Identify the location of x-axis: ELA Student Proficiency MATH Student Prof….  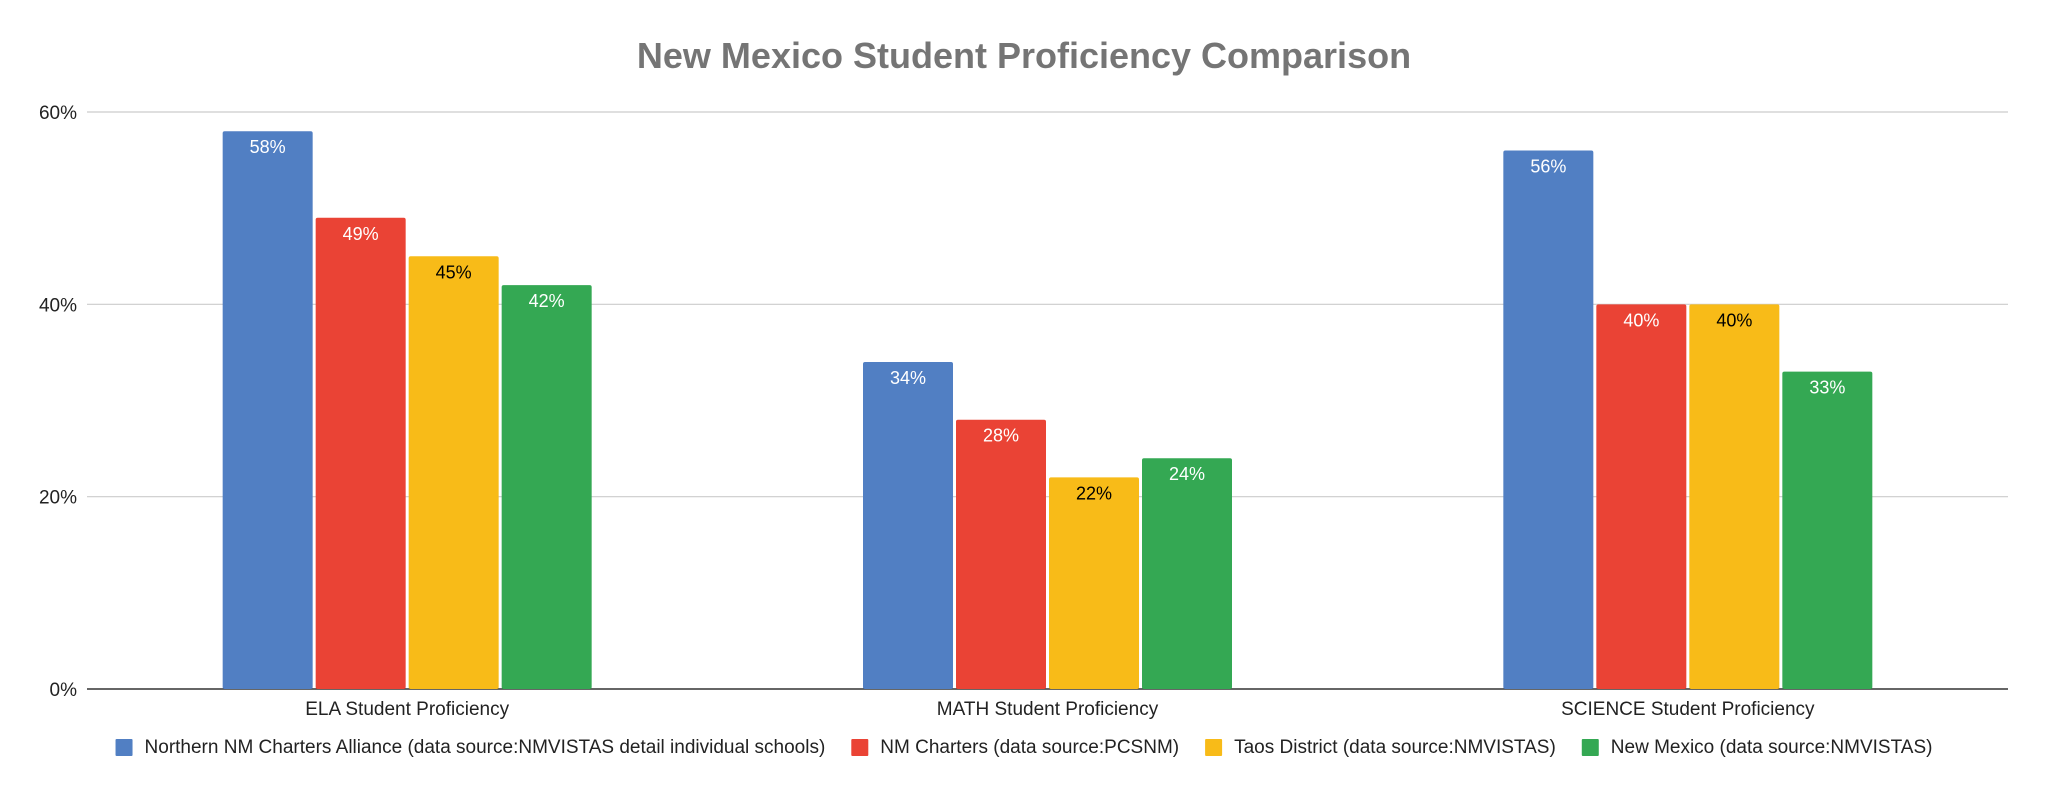
(1060, 709).